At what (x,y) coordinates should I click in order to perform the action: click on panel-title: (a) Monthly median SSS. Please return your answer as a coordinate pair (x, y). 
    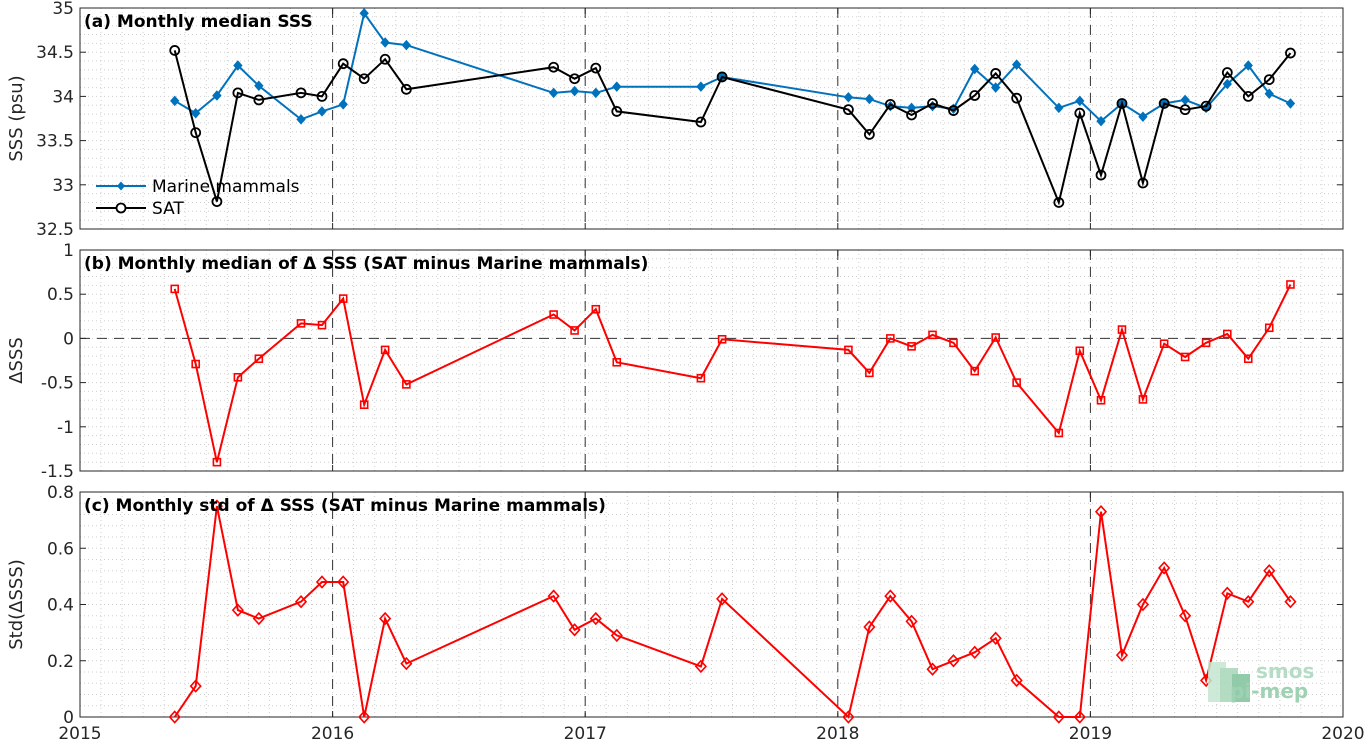
    Looking at the image, I should click on (198, 22).